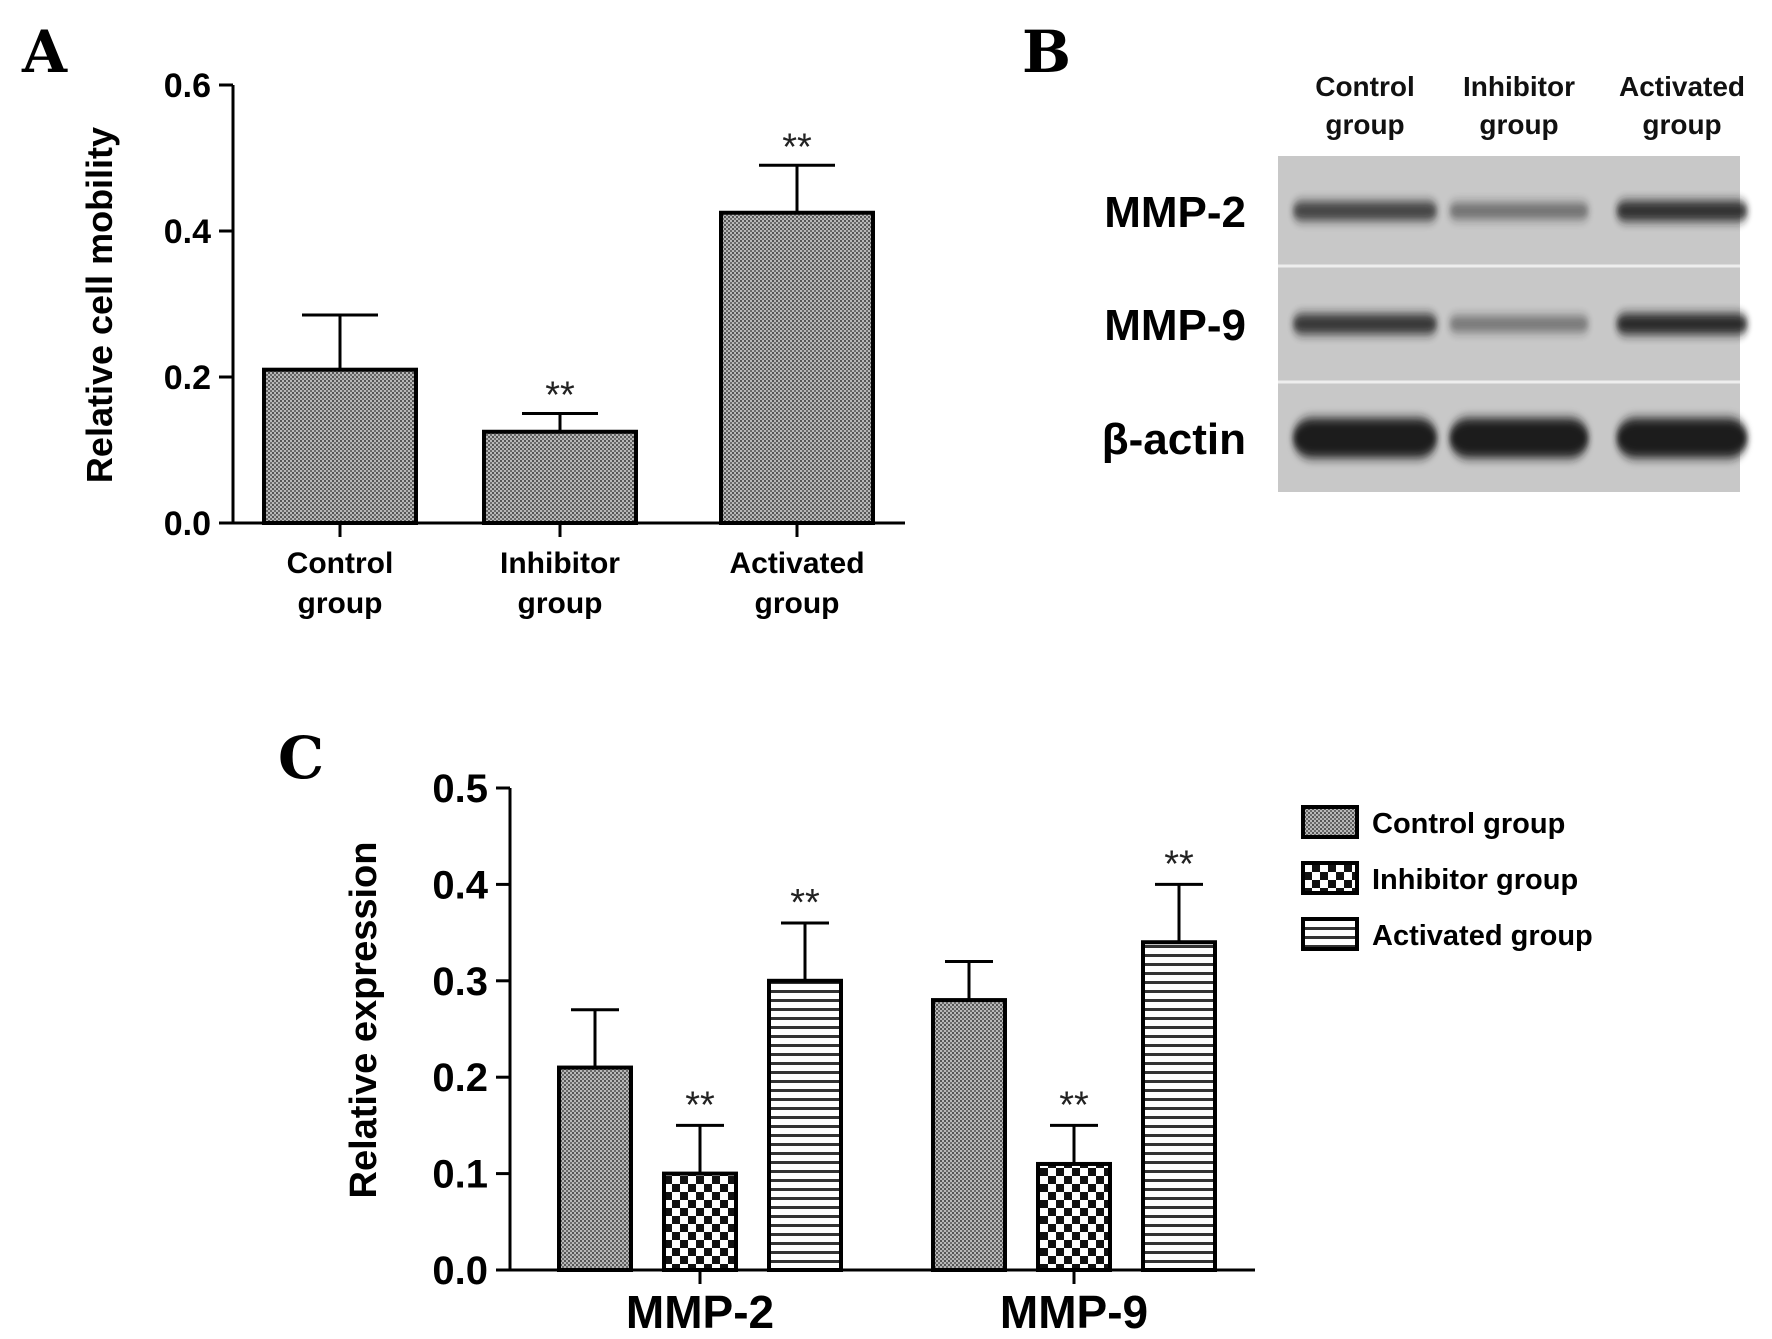 The width and height of the screenshot is (1772, 1339). What do you see at coordinates (460, 982) in the screenshot?
I see `chart-c-y-tick-label: 0.3` at bounding box center [460, 982].